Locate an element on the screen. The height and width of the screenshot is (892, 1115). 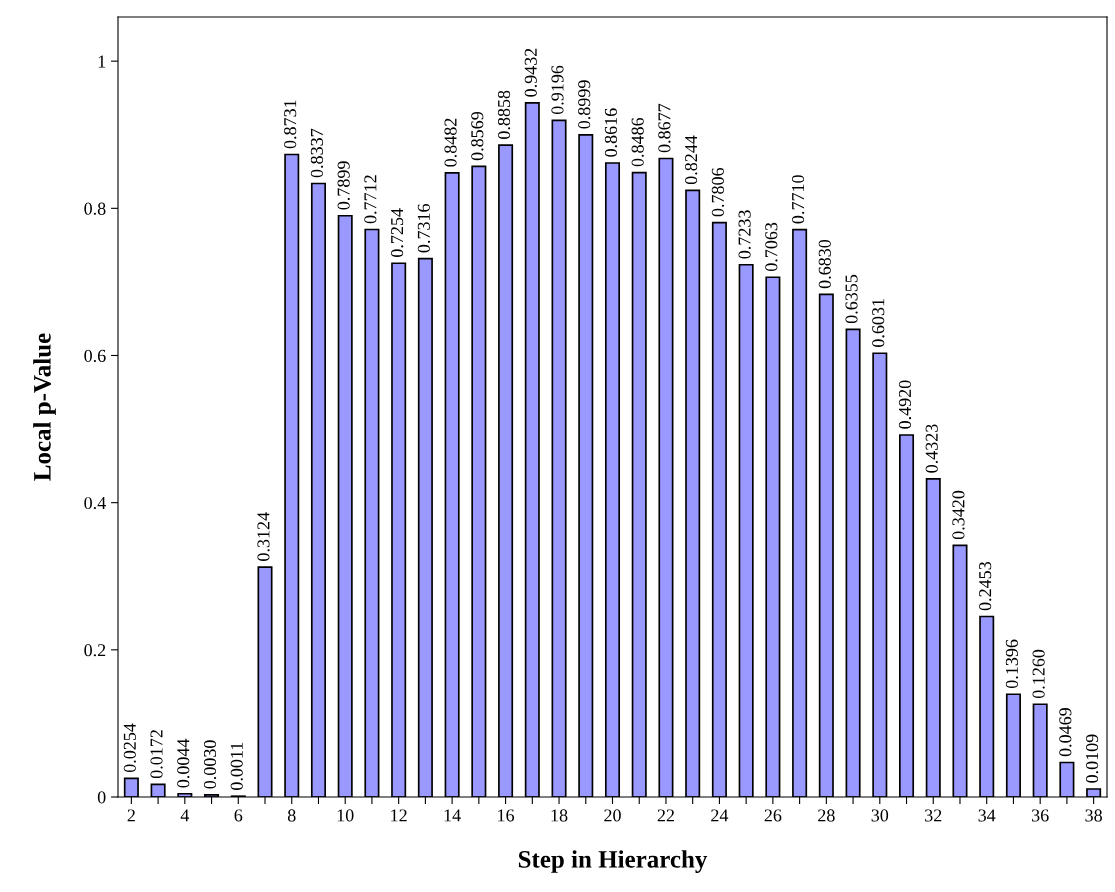
data-label: 0.7899 is located at coordinates (343, 185).